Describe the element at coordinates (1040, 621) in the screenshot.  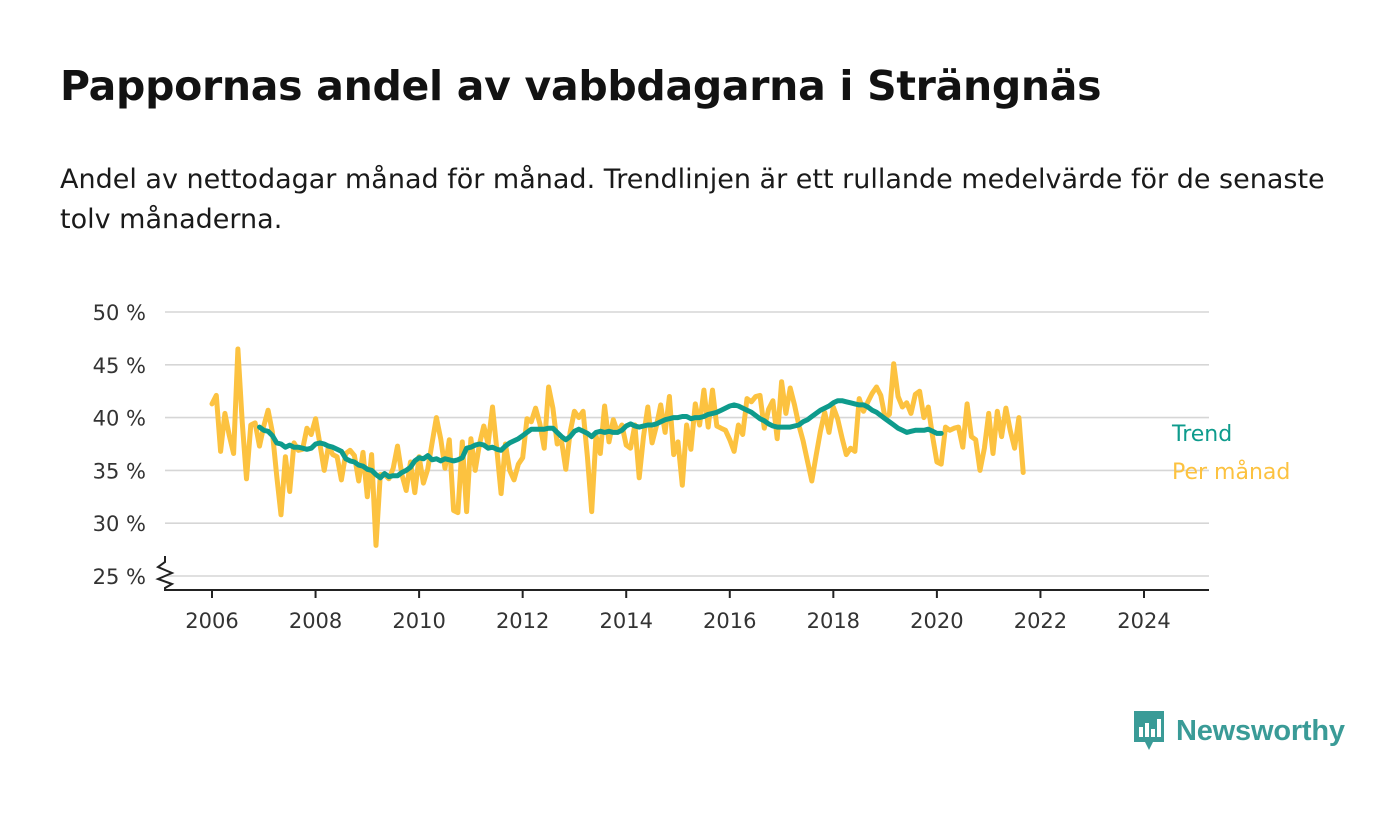
I see `x-tick-label: 2022` at that location.